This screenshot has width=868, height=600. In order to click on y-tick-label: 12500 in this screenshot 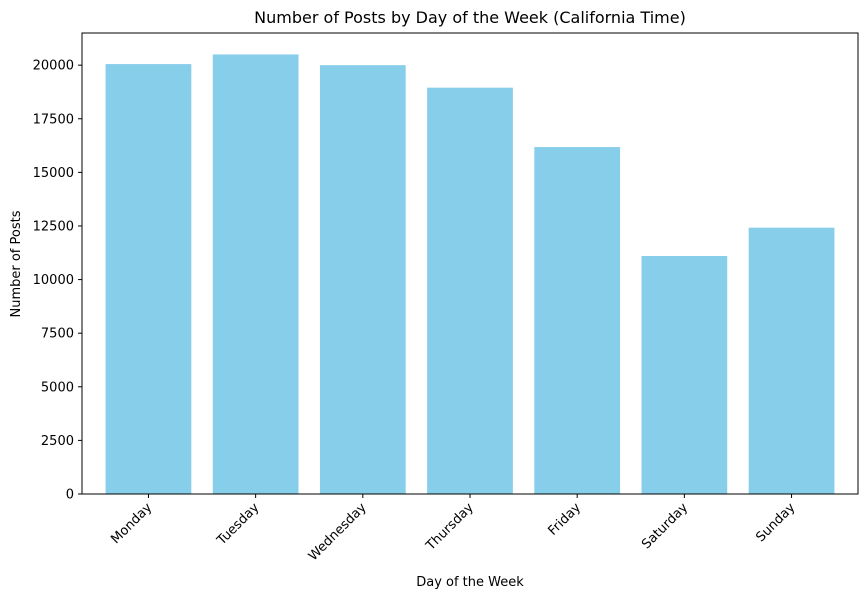, I will do `click(53, 226)`.